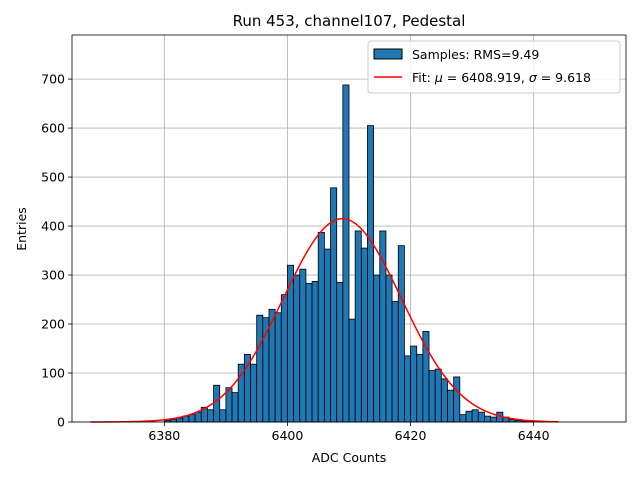  I want to click on legend-fit-label: Fit: μ = 6408.919, σ = 9.618, so click(501, 77).